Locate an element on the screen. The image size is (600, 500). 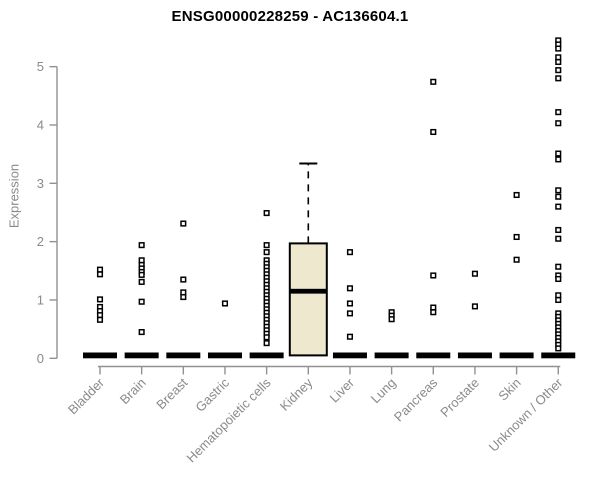
x-tick-label: Brain is located at coordinates (133, 391).